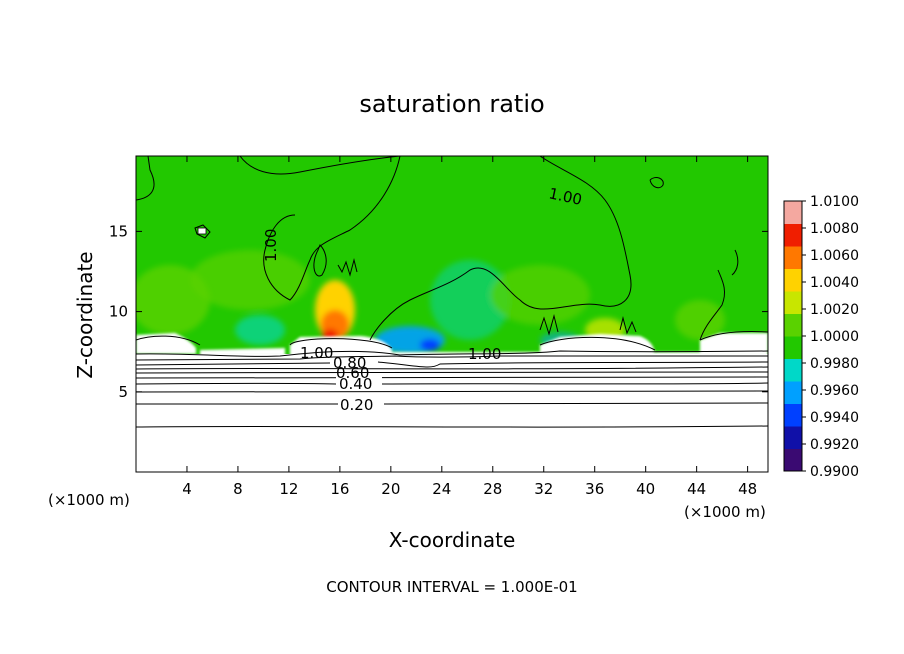 The height and width of the screenshot is (654, 904). What do you see at coordinates (118, 231) in the screenshot?
I see `y-tick-label: 15` at bounding box center [118, 231].